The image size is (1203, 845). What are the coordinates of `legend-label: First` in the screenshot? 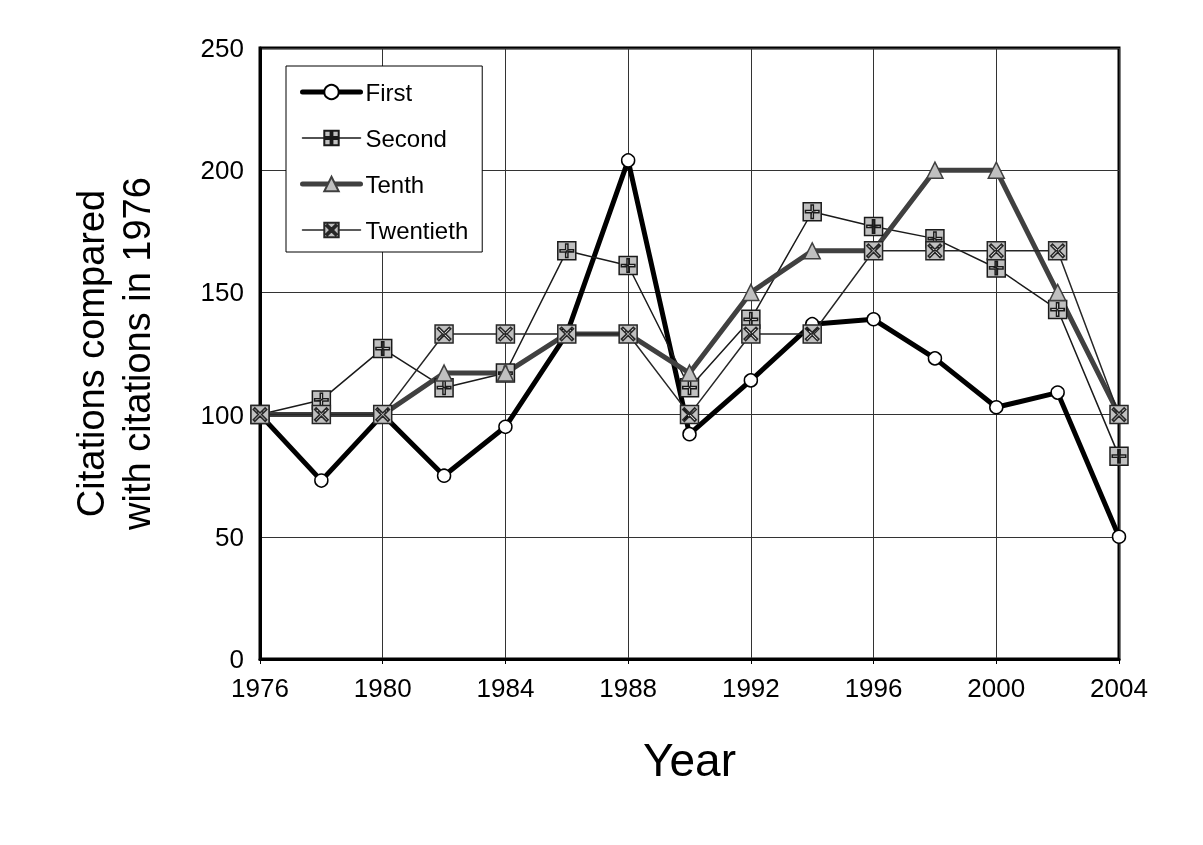 It's located at (389, 92).